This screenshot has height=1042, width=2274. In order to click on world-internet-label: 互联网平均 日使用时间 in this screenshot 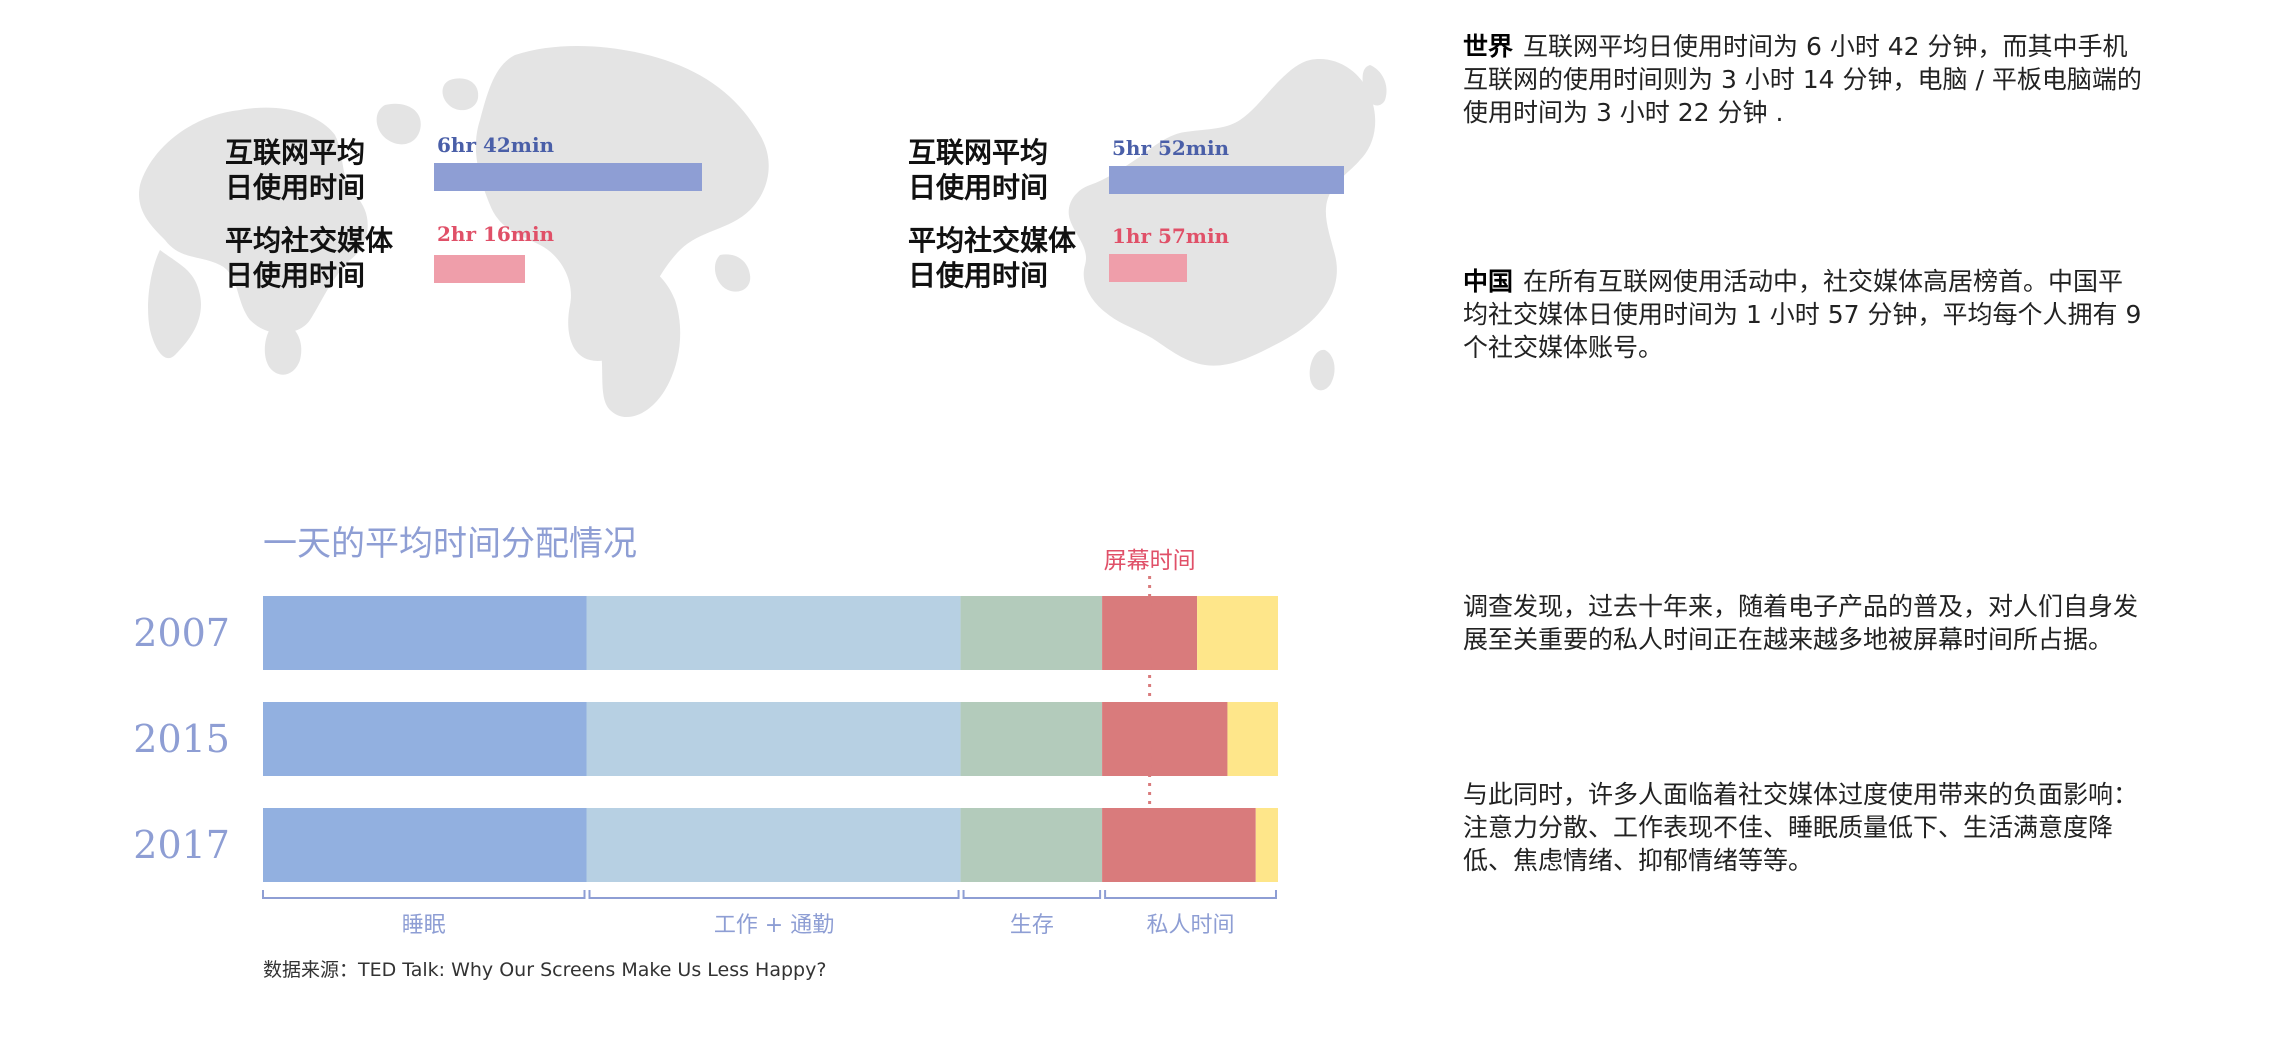, I will do `click(295, 170)`.